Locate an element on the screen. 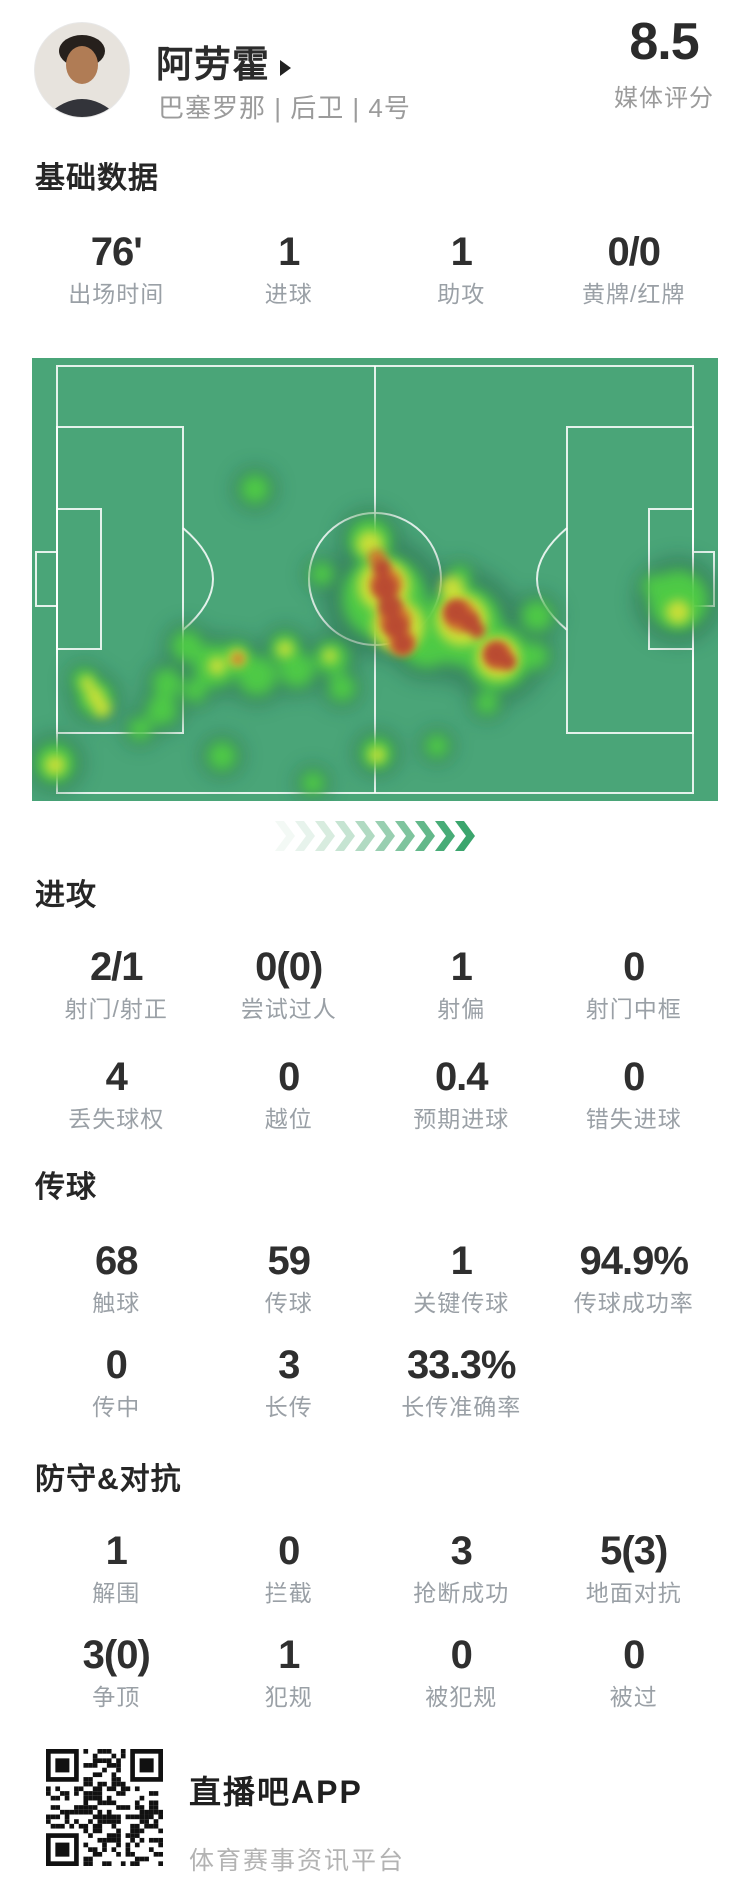  stat-label: 触球 is located at coordinates (116, 1303).